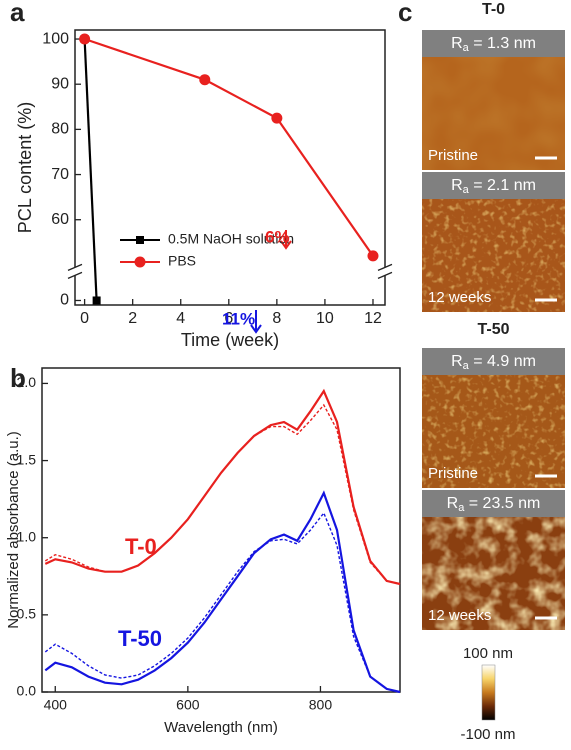 Image resolution: width=571 pixels, height=750 pixels. Describe the element at coordinates (502, 361) in the screenshot. I see `ra-value: = 4.9 nm` at that location.